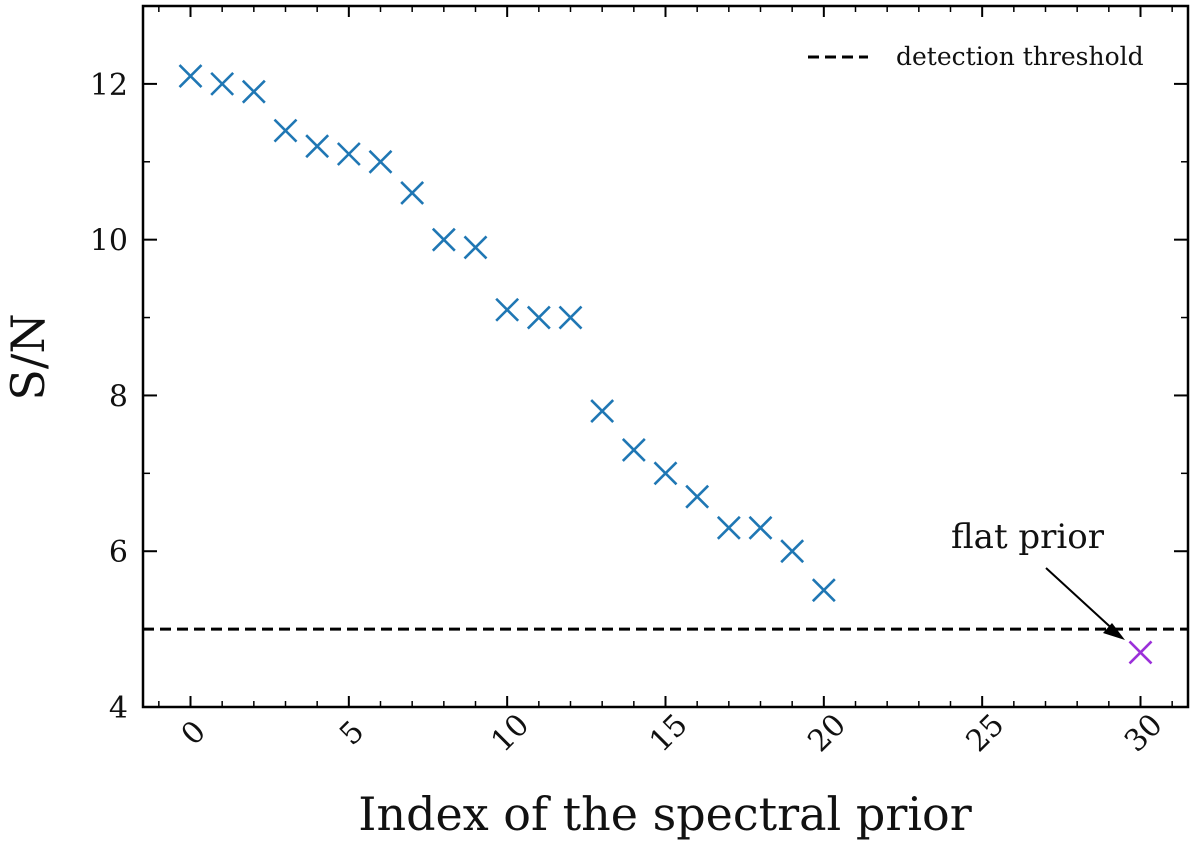 This screenshot has height=849, width=1200. What do you see at coordinates (1114, 631) in the screenshot?
I see `flat-prior-arrowhead` at bounding box center [1114, 631].